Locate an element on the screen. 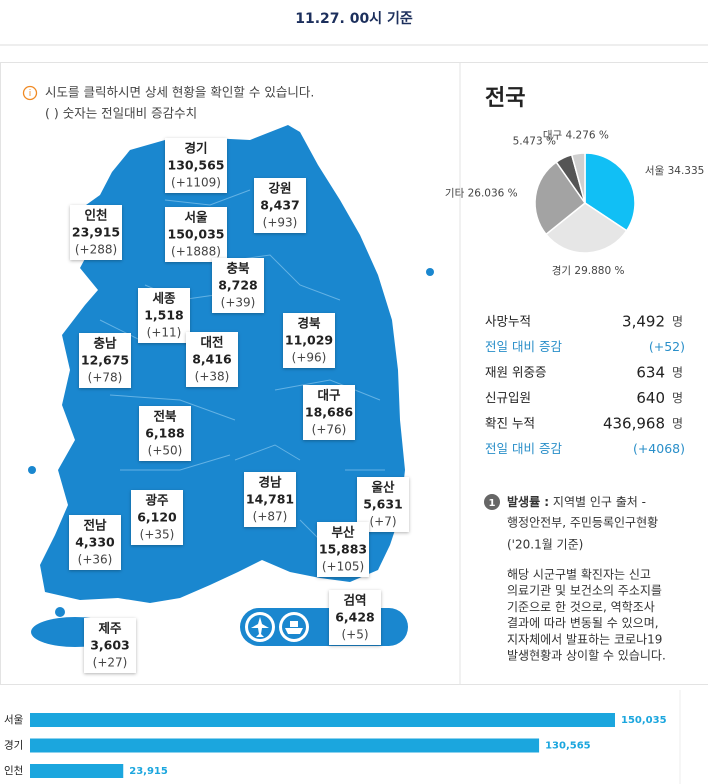  stat-value: (+4068) is located at coordinates (659, 448).